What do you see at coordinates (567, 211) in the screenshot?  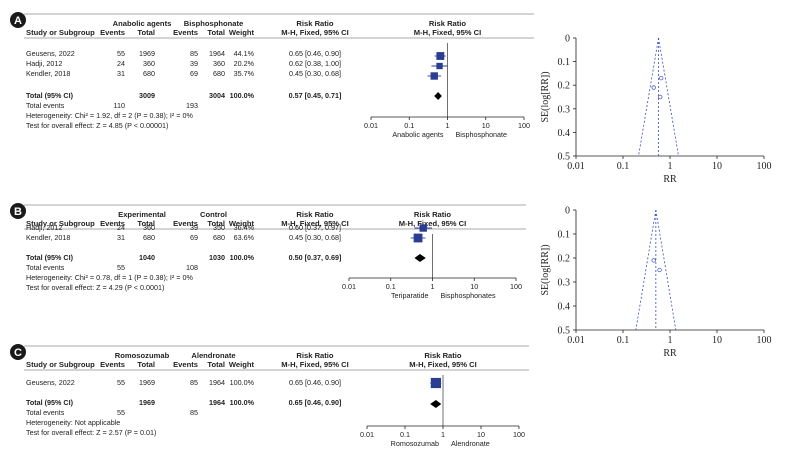 I see `funnel-b-y-tick-label: 0` at bounding box center [567, 211].